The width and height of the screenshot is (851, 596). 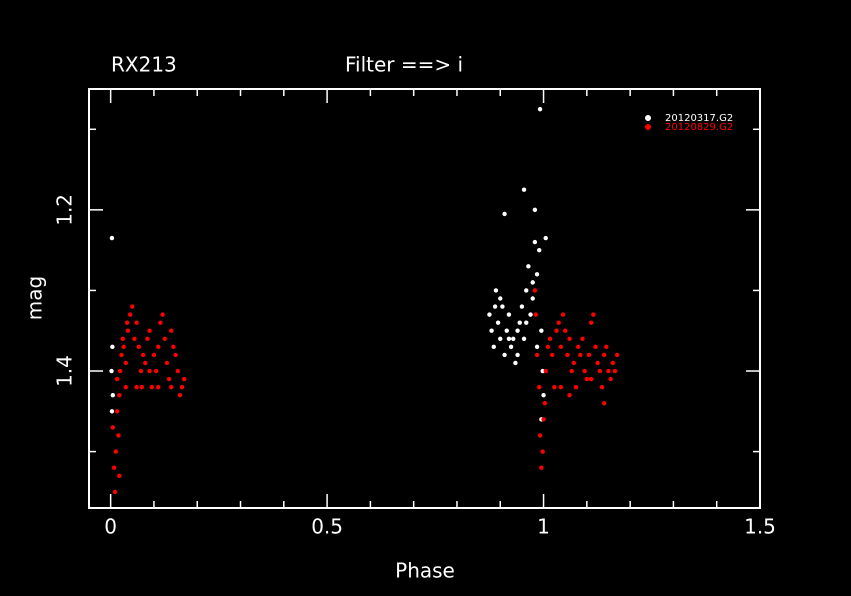 What do you see at coordinates (327, 527) in the screenshot?
I see `x-tick-label: 0.5` at bounding box center [327, 527].